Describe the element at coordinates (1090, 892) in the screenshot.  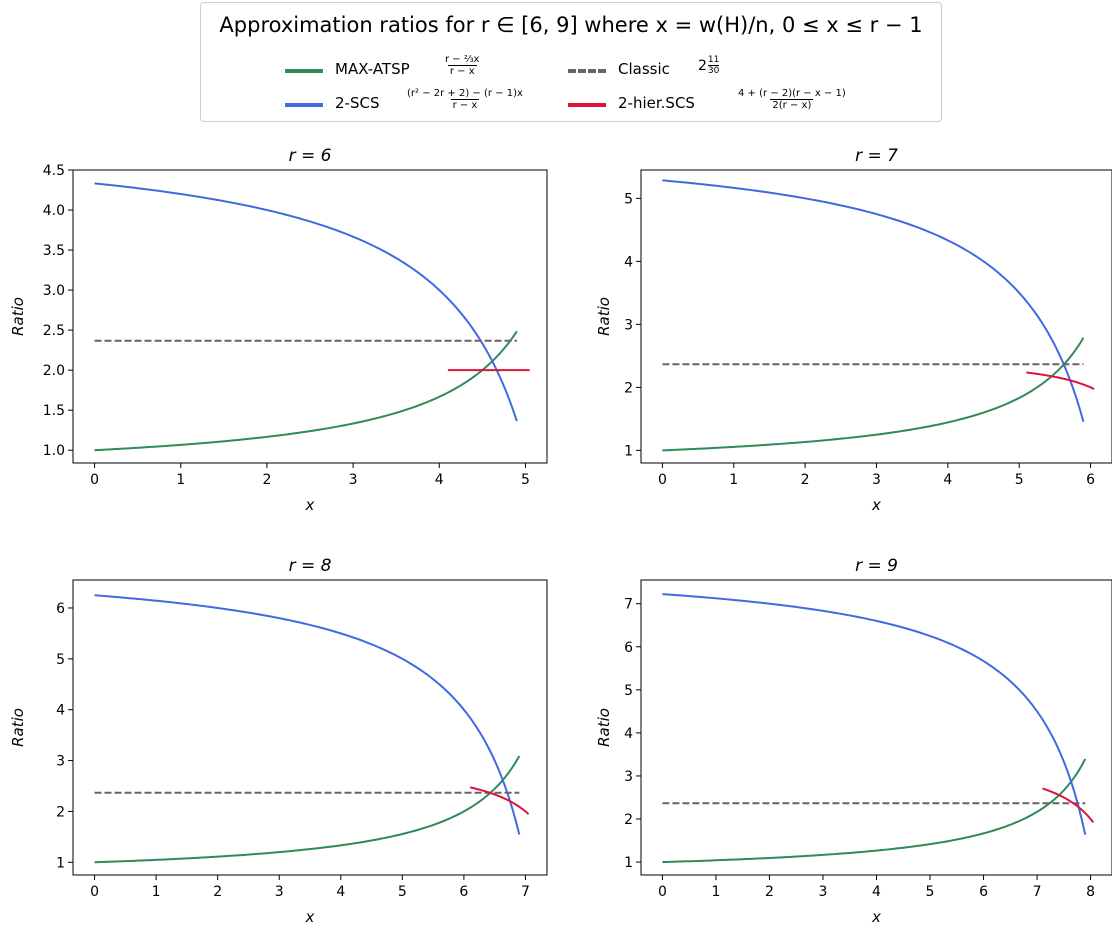
I see `x-tick-label: 8` at that location.